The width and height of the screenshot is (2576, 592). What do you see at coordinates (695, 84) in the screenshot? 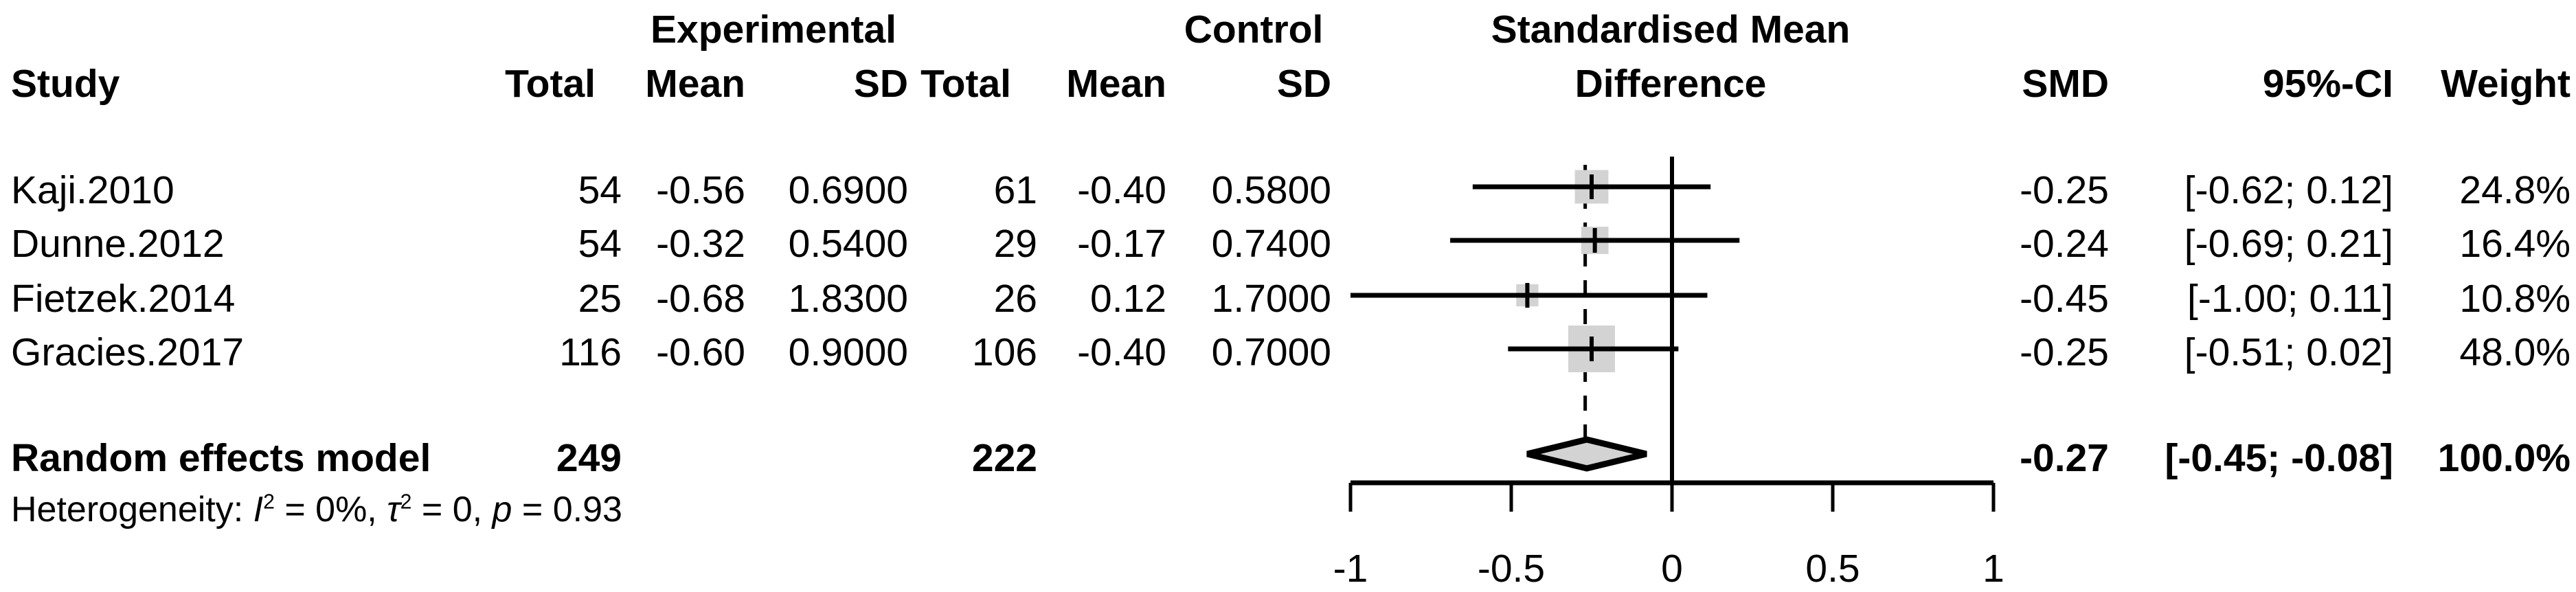
I see `col-header-exp-mean: Mean` at bounding box center [695, 84].